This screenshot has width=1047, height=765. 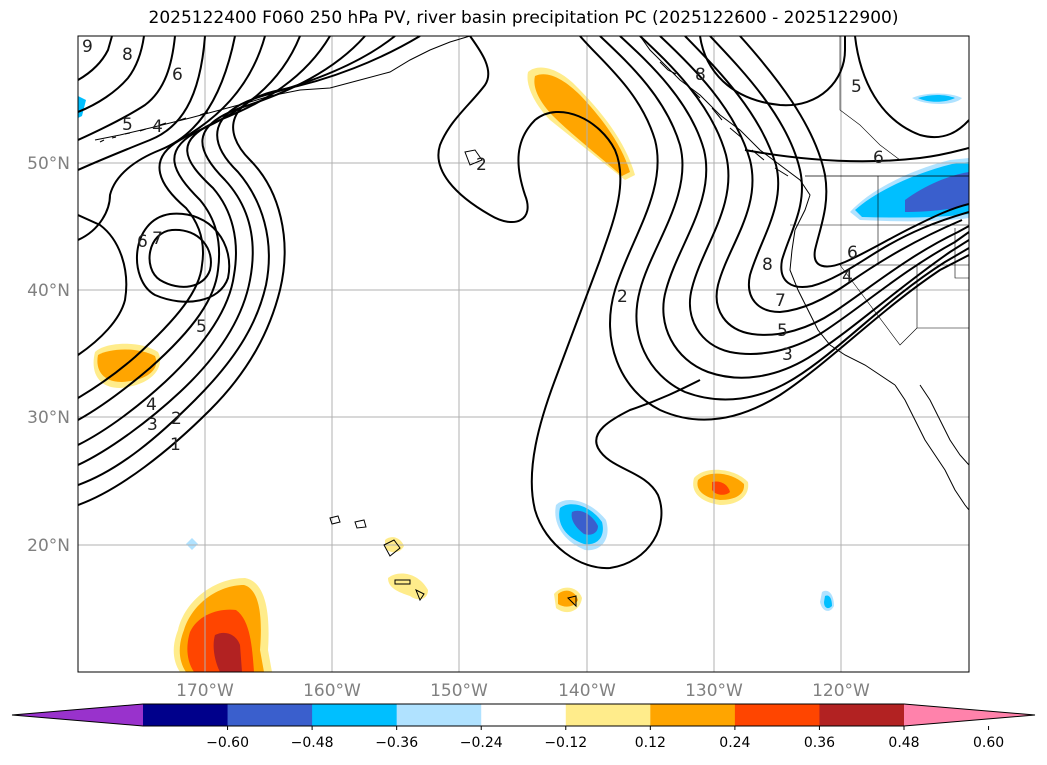 I want to click on coast-baja, so click(x=931, y=447).